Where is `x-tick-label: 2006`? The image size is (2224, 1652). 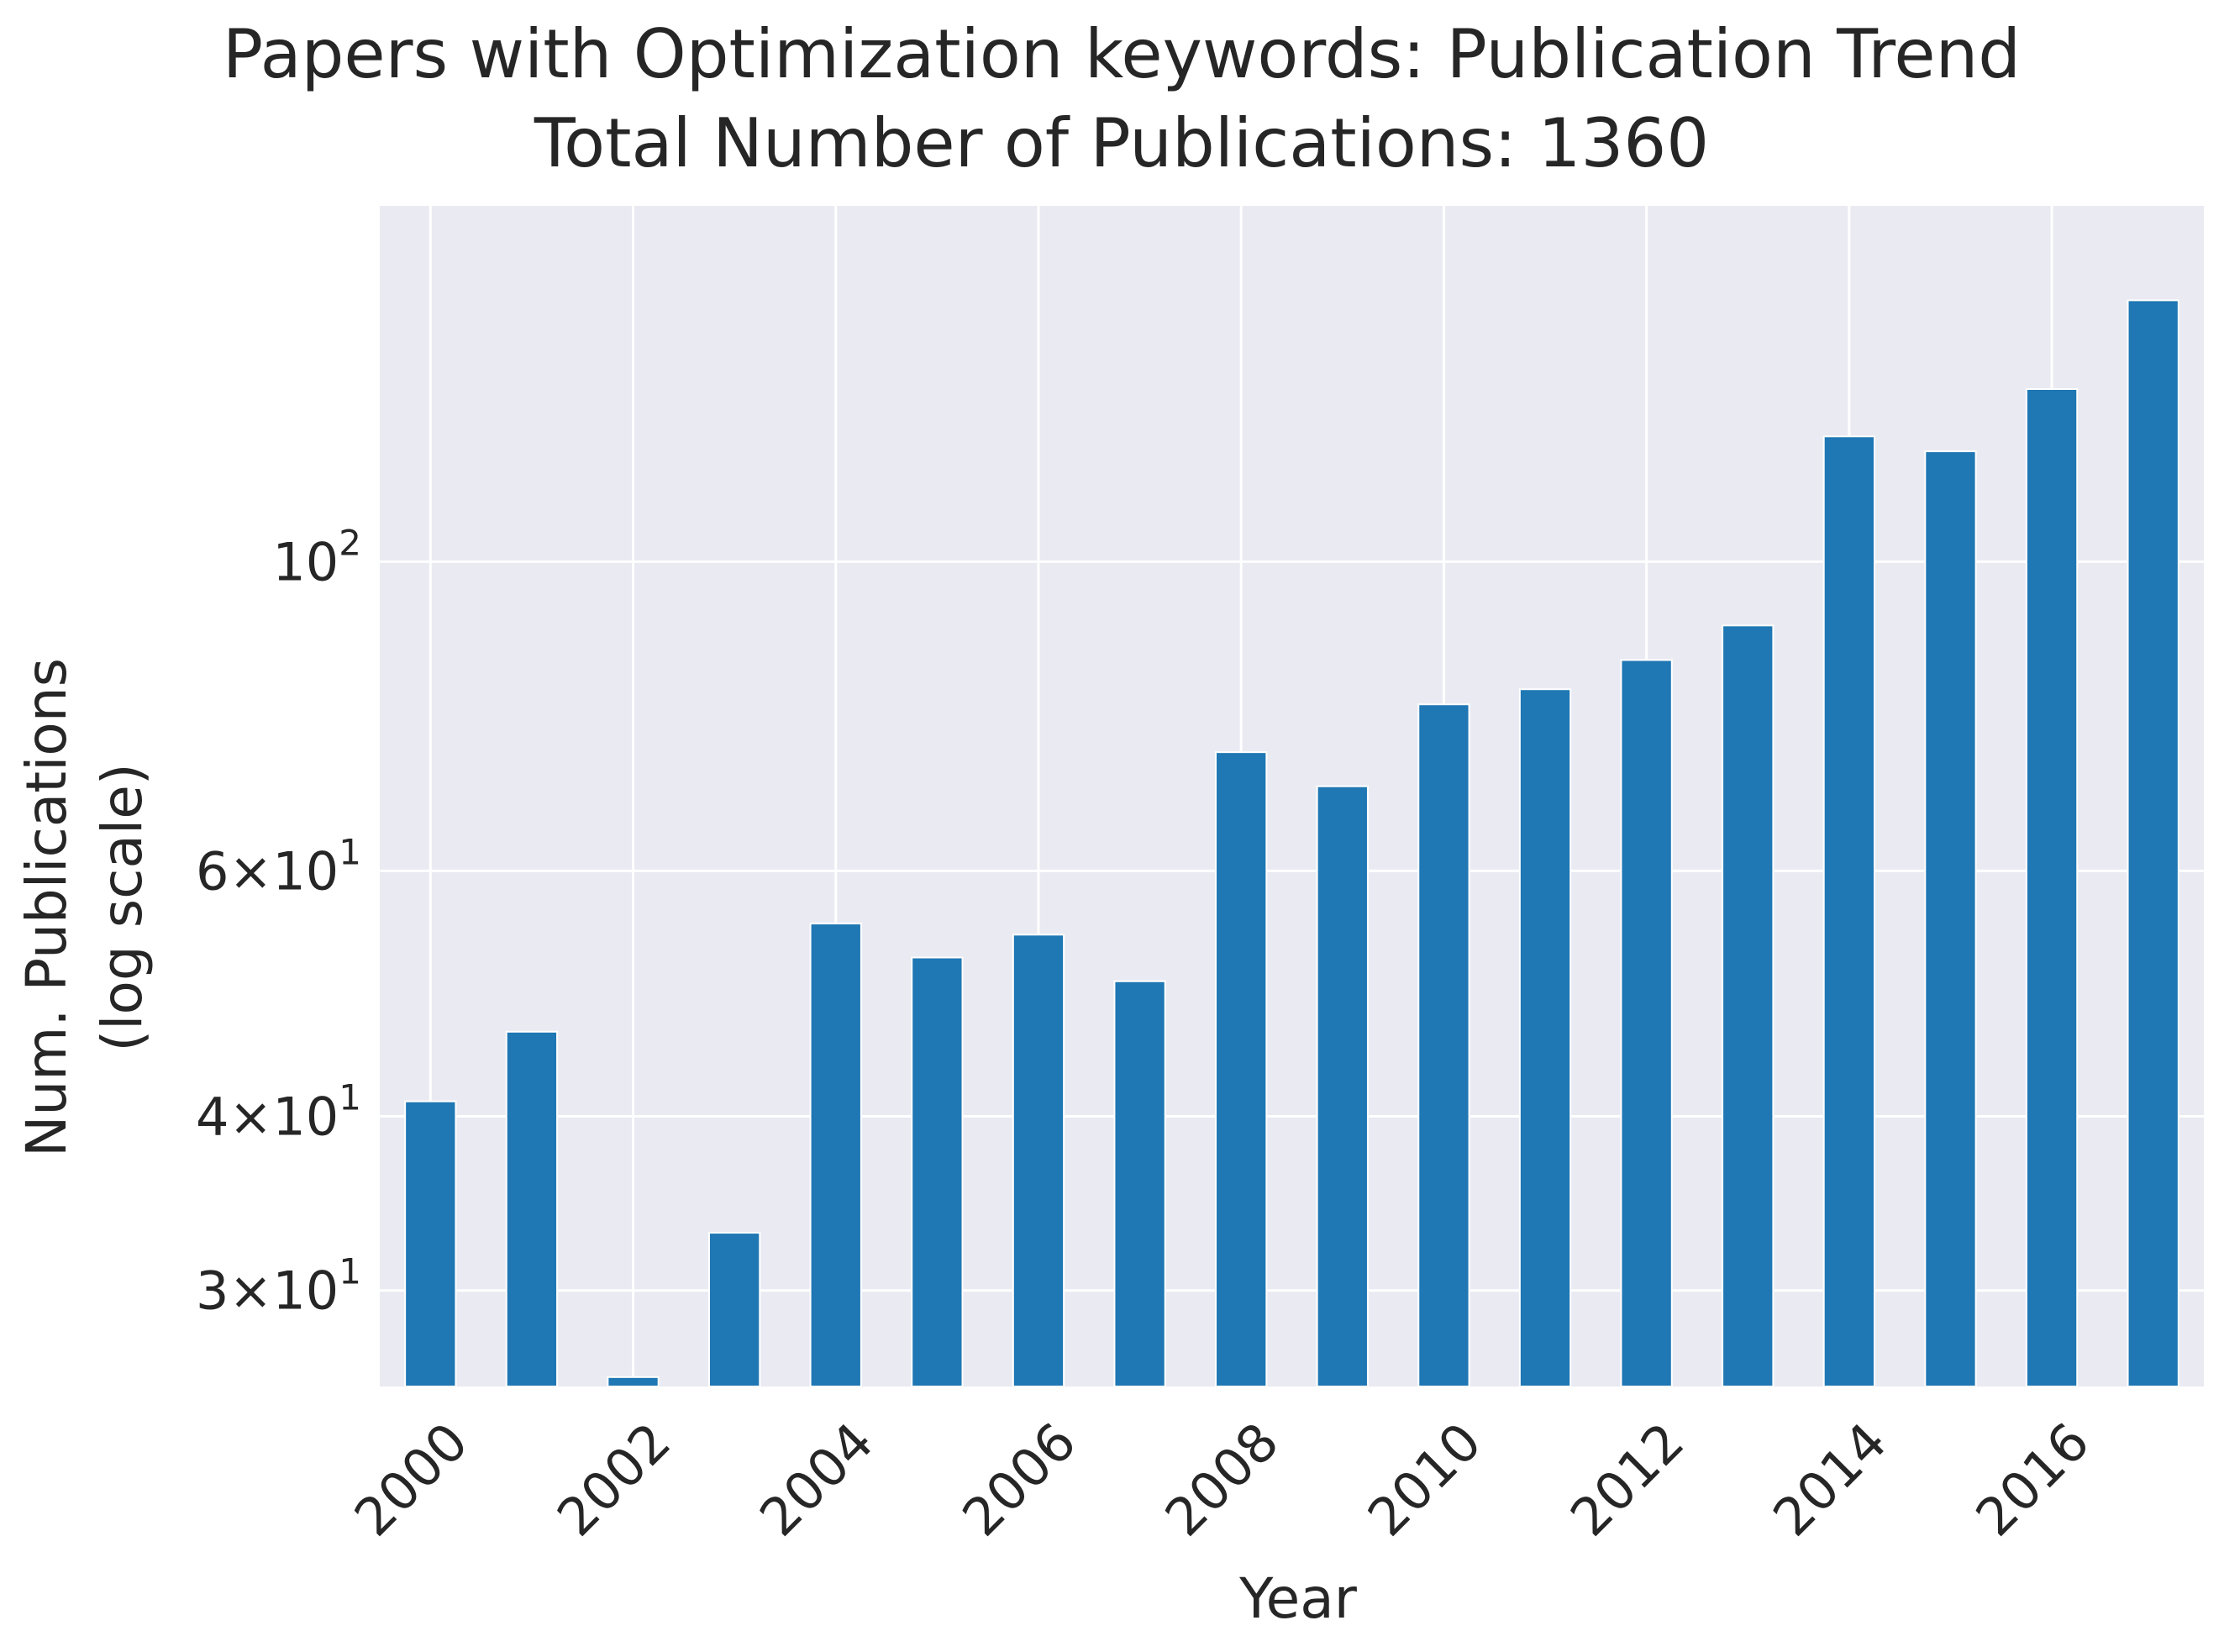
x-tick-label: 2006 is located at coordinates (1019, 1479).